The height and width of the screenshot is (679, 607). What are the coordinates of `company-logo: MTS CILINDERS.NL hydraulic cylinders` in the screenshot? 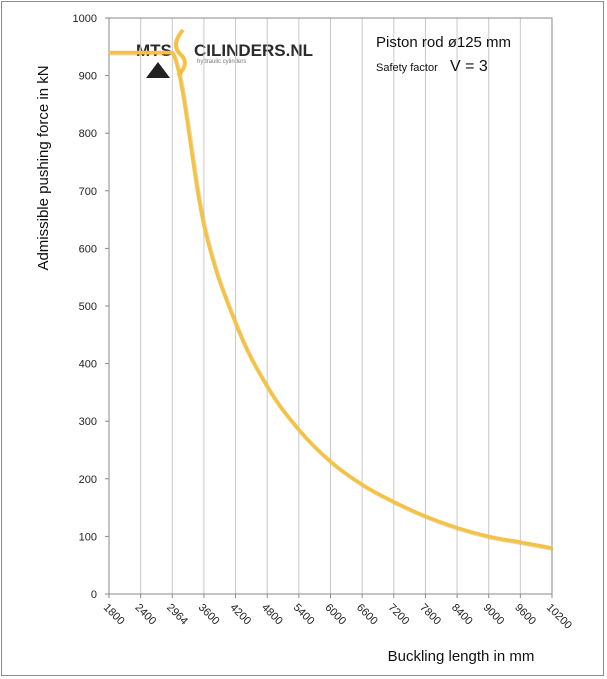 It's located at (224, 53).